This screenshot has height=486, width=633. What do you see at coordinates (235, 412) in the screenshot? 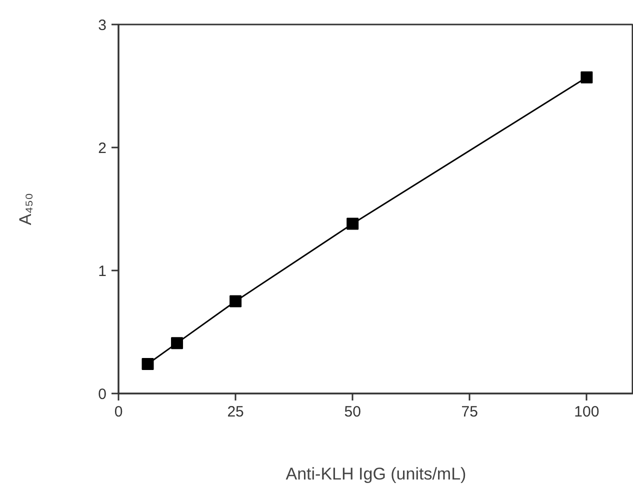
I see `x-tick-label: 25` at bounding box center [235, 412].